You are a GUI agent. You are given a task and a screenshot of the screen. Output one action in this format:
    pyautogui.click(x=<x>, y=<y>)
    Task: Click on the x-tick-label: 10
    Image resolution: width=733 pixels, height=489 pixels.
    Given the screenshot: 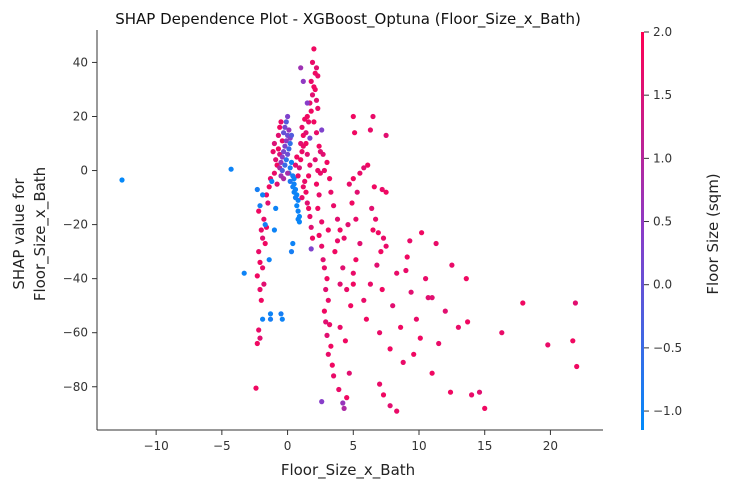 What is the action you would take?
    pyautogui.click(x=418, y=446)
    